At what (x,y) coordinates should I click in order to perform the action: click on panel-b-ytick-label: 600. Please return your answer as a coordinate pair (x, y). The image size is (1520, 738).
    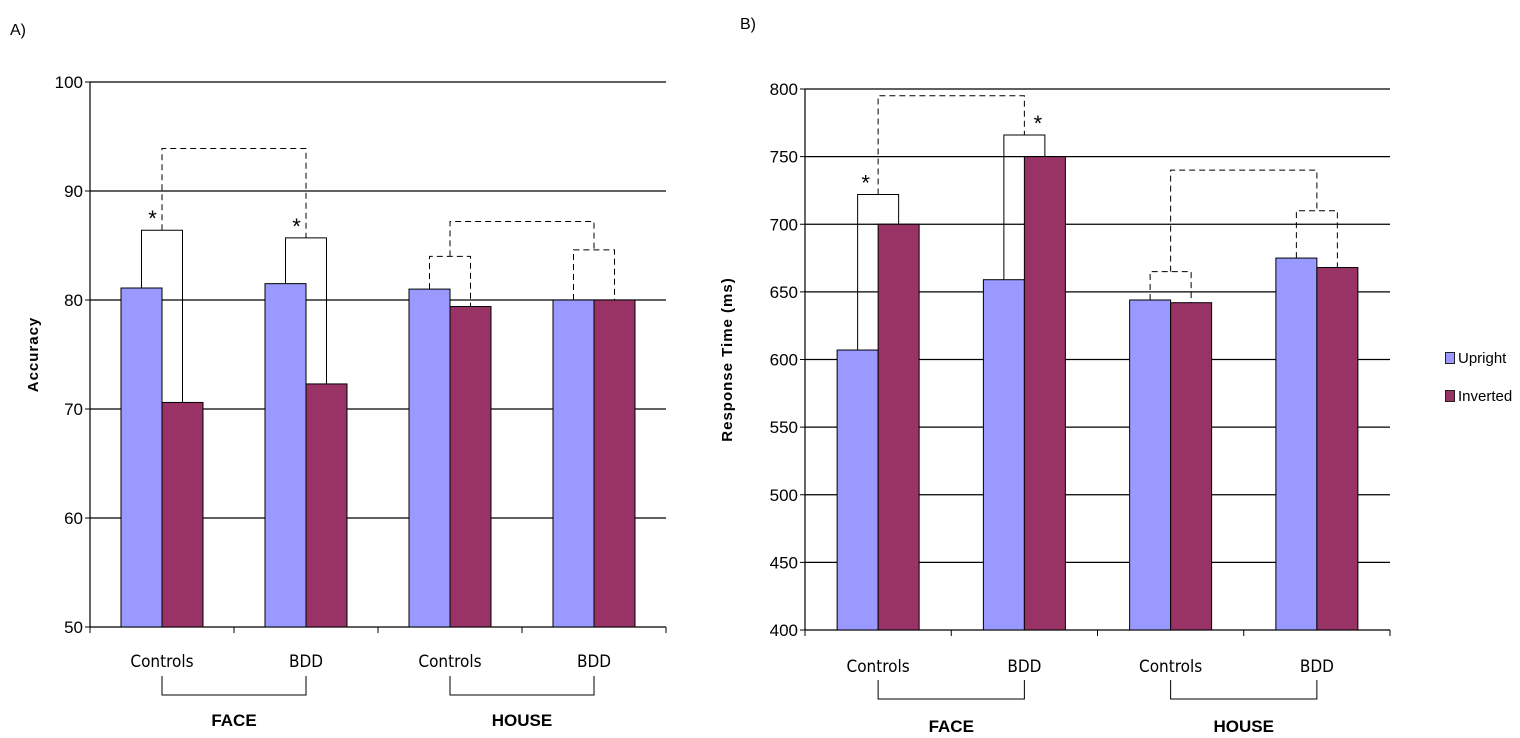
    Looking at the image, I should click on (784, 360).